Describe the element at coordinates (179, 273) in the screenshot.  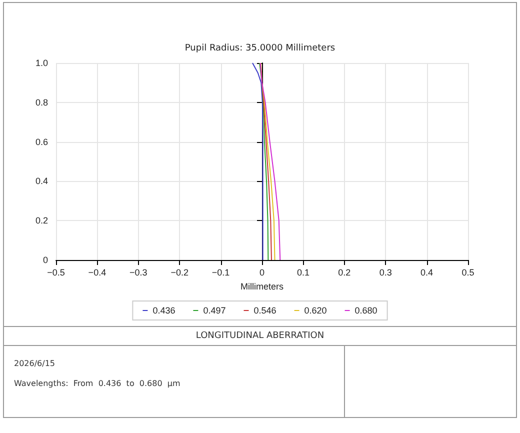
I see `x-tick-label: −0.2` at that location.